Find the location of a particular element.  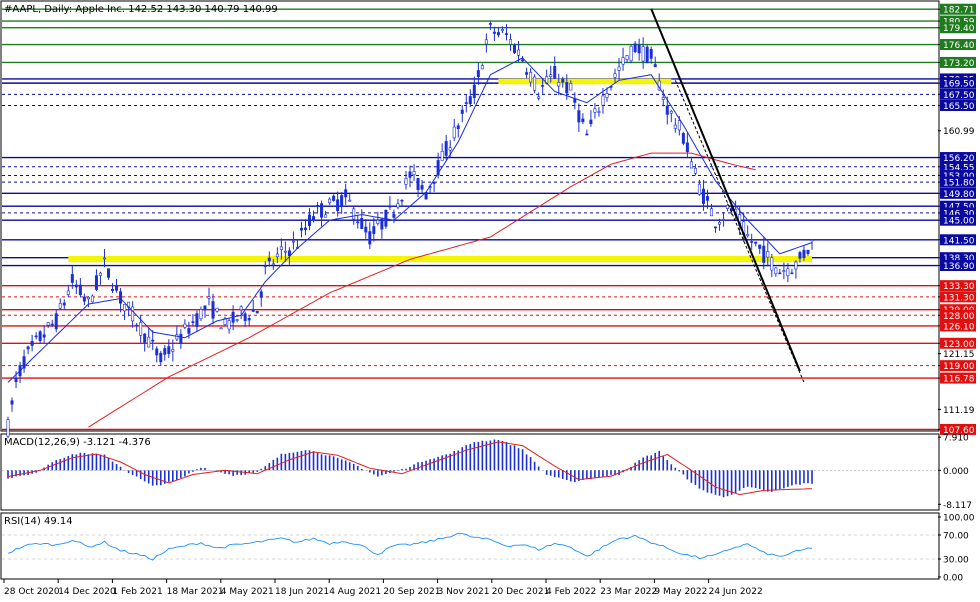

time-tick-label-7: 20 Sep 2021 is located at coordinates (411, 592).